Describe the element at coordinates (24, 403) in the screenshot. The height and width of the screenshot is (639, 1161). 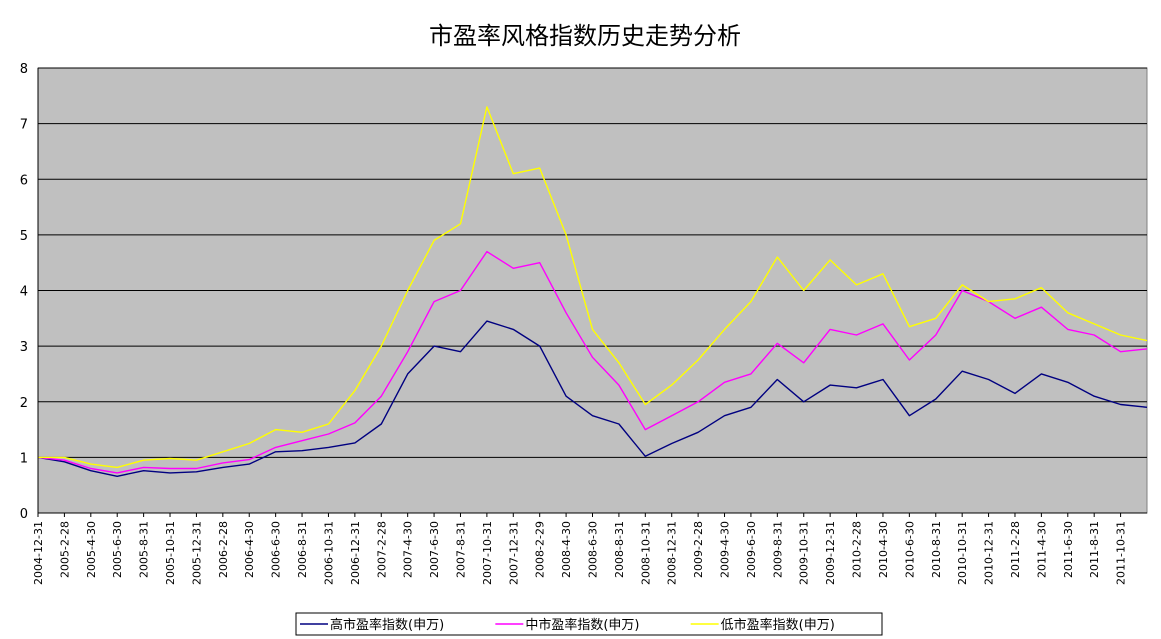
I see `y-tick-label: 2` at that location.